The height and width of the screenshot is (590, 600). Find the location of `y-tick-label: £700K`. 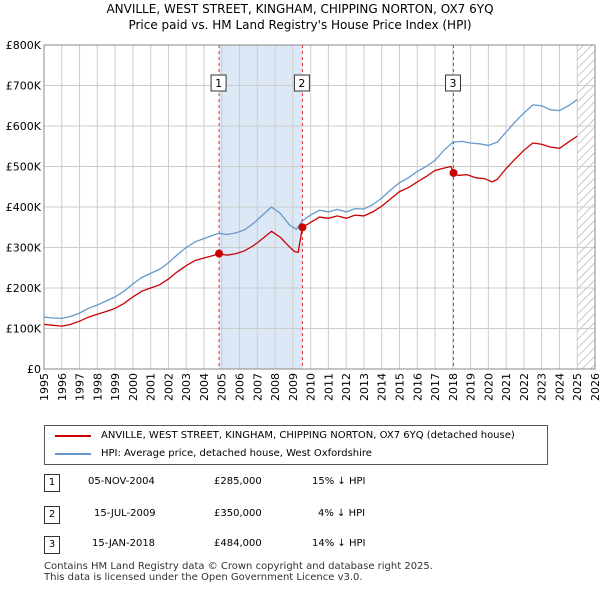

y-tick-label: £700K is located at coordinates (24, 86).